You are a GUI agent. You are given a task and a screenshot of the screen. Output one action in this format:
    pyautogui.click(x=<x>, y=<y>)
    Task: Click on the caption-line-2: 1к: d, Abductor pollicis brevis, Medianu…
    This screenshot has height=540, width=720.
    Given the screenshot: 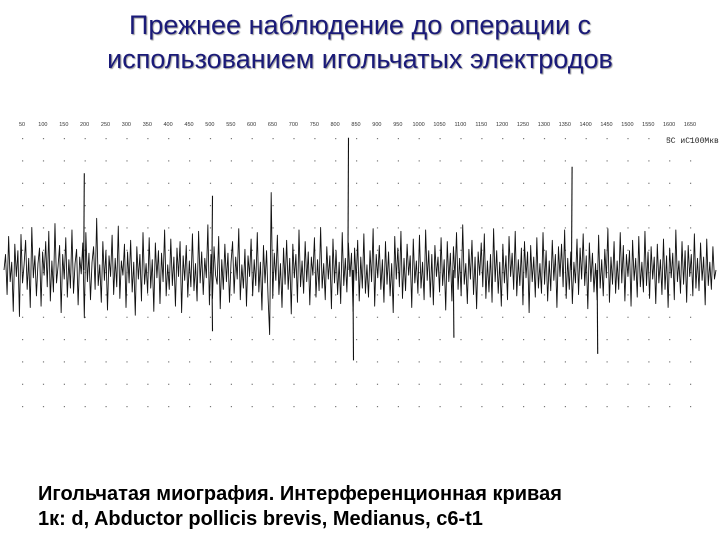 What is the action you would take?
    pyautogui.click(x=260, y=519)
    